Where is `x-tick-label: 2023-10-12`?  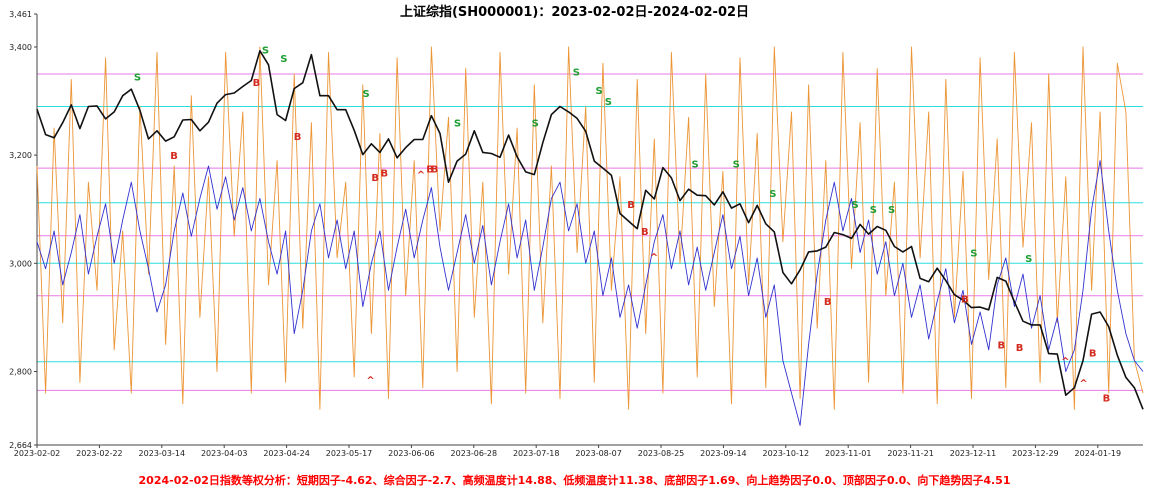
x-tick-label: 2023-10-12 is located at coordinates (786, 453).